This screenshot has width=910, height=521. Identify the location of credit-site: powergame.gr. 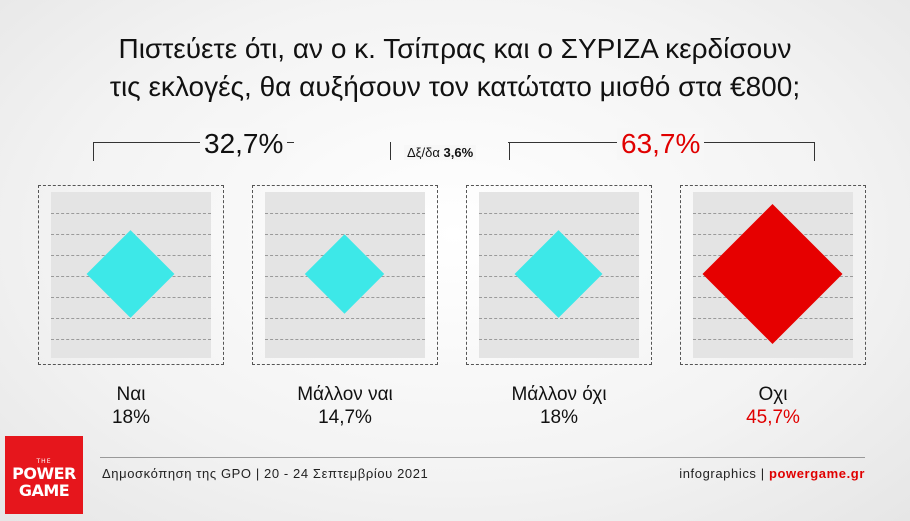
(816, 473).